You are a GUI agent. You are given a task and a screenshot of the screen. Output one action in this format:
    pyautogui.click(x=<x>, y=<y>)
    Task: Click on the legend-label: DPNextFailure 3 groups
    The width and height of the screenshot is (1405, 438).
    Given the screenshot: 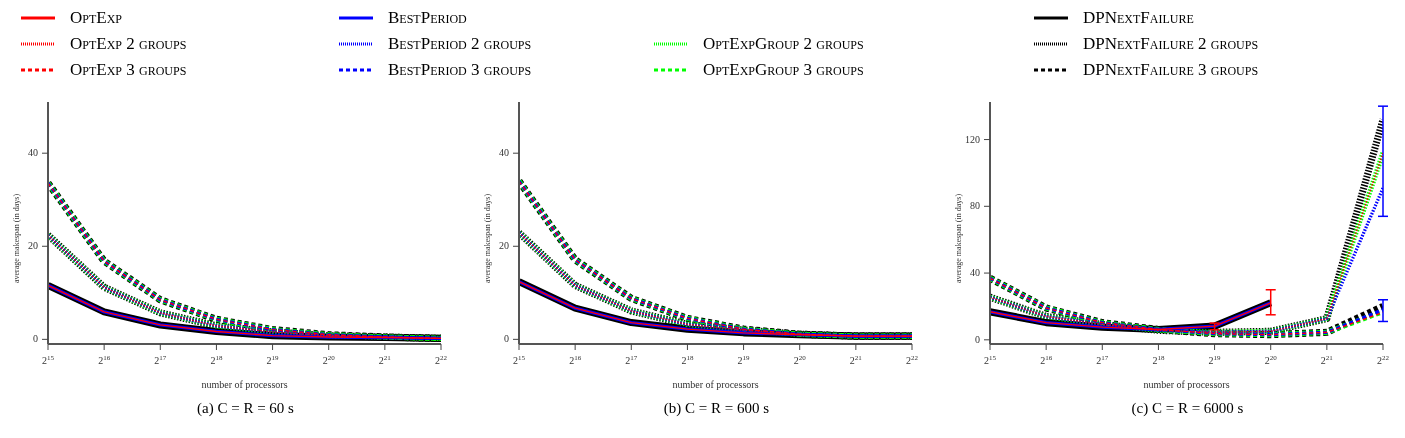 What is the action you would take?
    pyautogui.click(x=1171, y=70)
    